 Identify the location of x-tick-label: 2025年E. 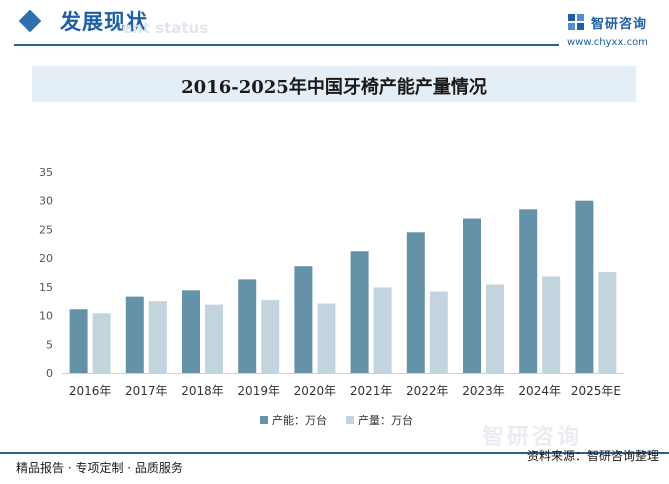
(596, 391).